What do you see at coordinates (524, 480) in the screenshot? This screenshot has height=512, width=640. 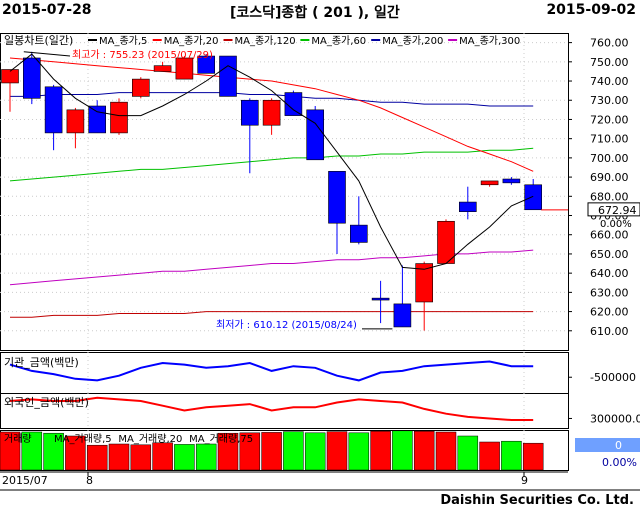 I see `x-tick-label: 9` at bounding box center [524, 480].